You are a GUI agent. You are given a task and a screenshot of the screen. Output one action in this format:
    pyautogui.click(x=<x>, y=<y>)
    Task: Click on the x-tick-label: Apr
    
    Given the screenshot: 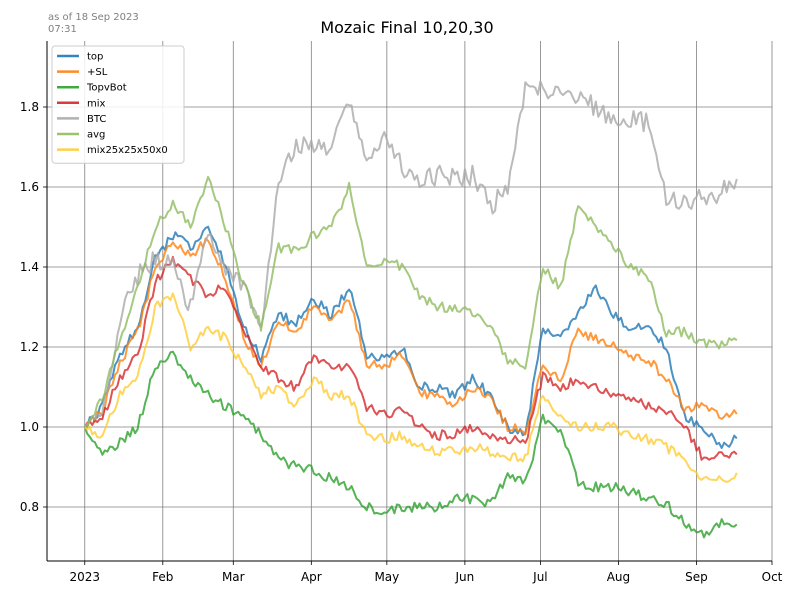 What is the action you would take?
    pyautogui.click(x=311, y=577)
    